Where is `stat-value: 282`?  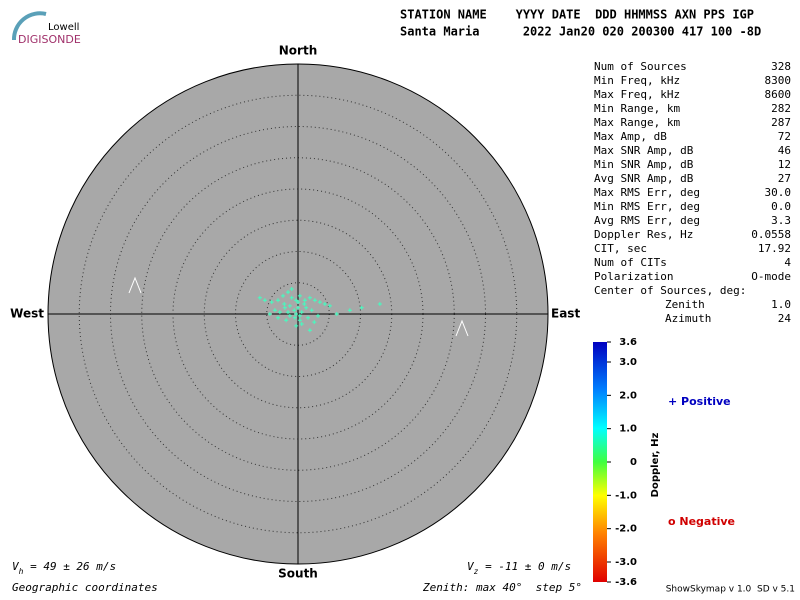
stat-value: 282 is located at coordinates (781, 108).